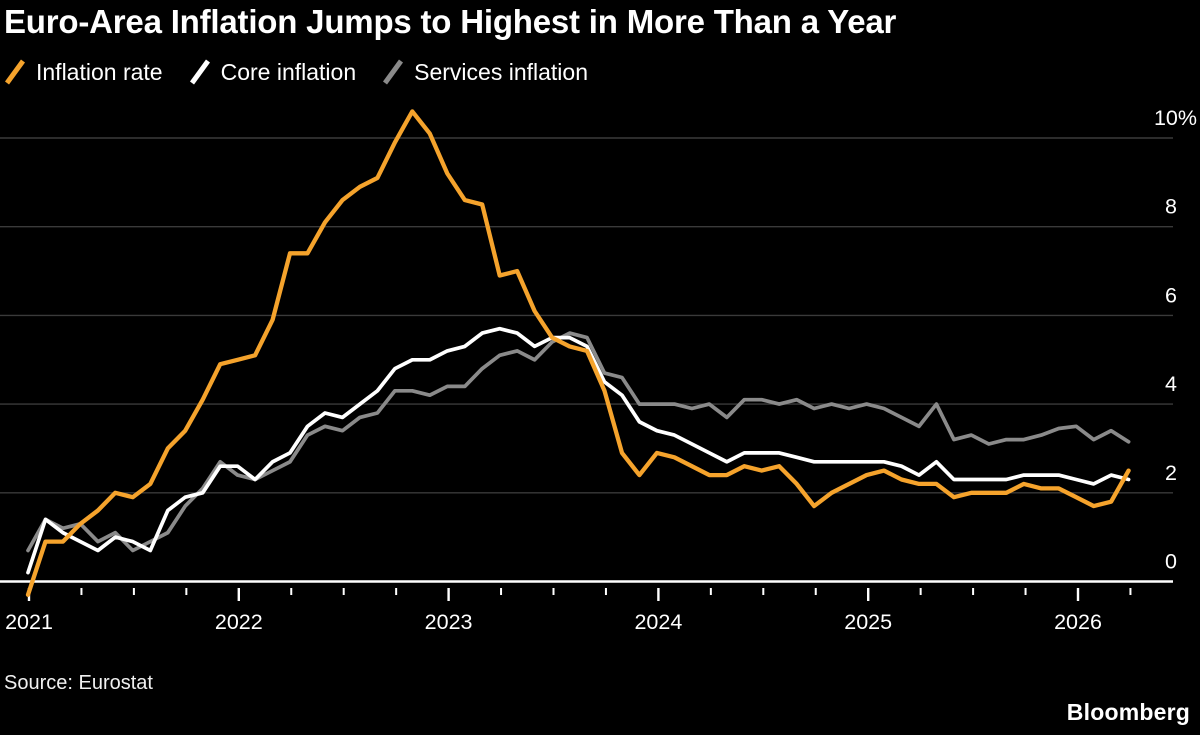  I want to click on y-axis-tick-label: 6, so click(1171, 295).